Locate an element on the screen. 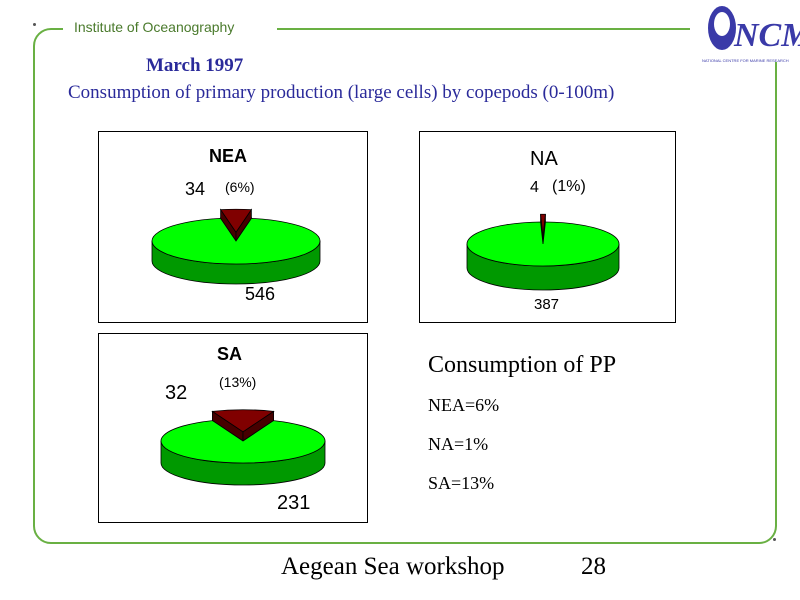 The image size is (800, 600). chart-na-small-value: 4 is located at coordinates (534, 187).